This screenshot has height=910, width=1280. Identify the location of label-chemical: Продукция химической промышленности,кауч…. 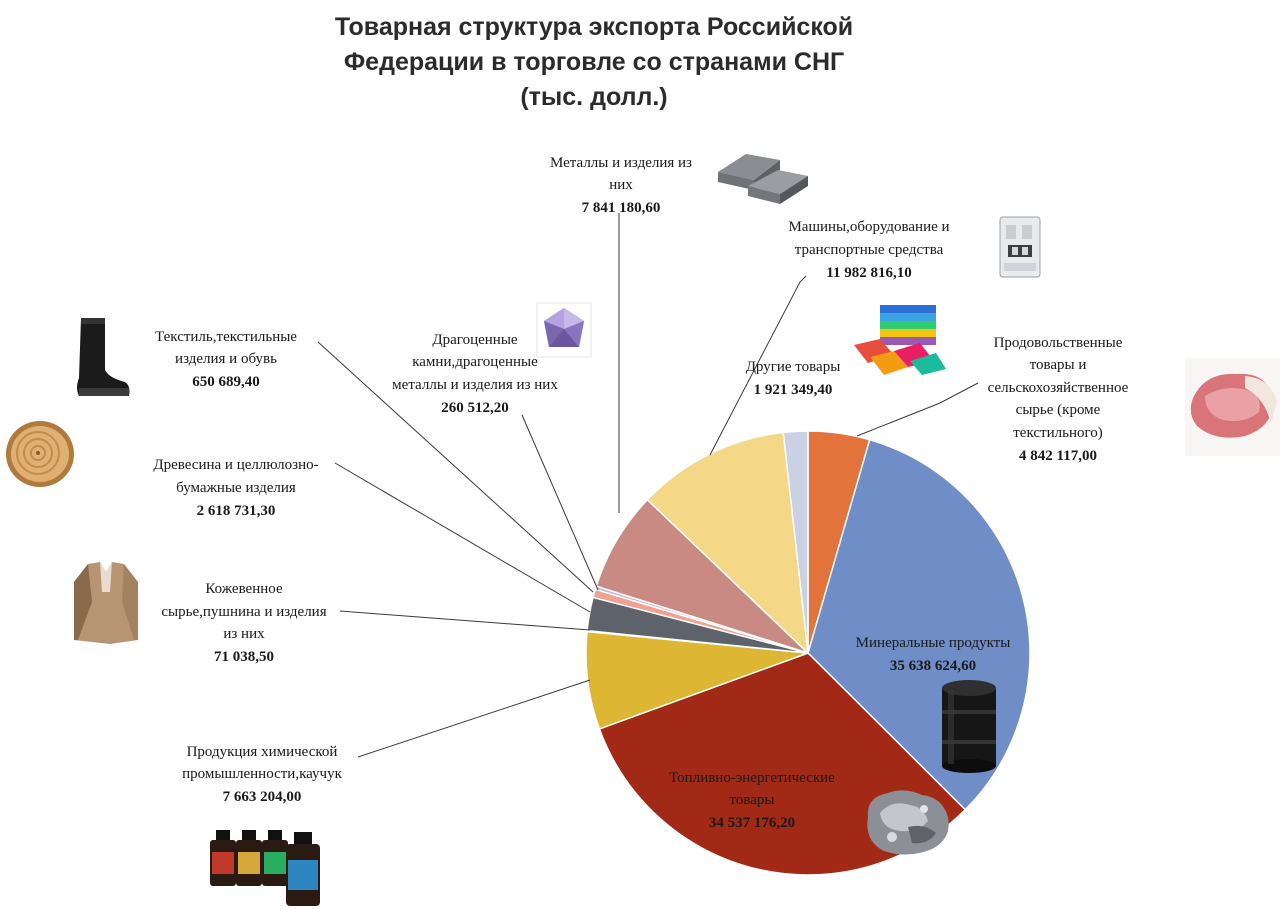
(262, 774).